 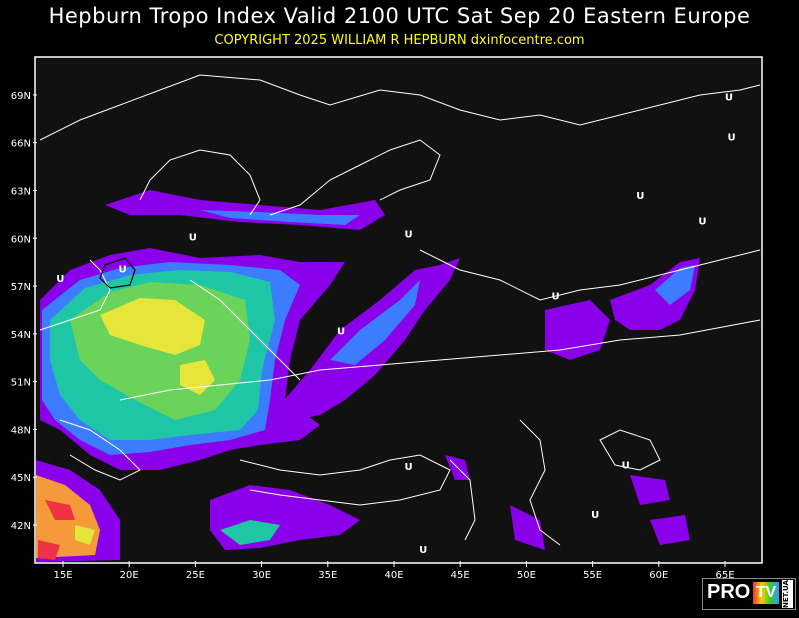 What do you see at coordinates (62, 575) in the screenshot?
I see `lon-label: 15E` at bounding box center [62, 575].